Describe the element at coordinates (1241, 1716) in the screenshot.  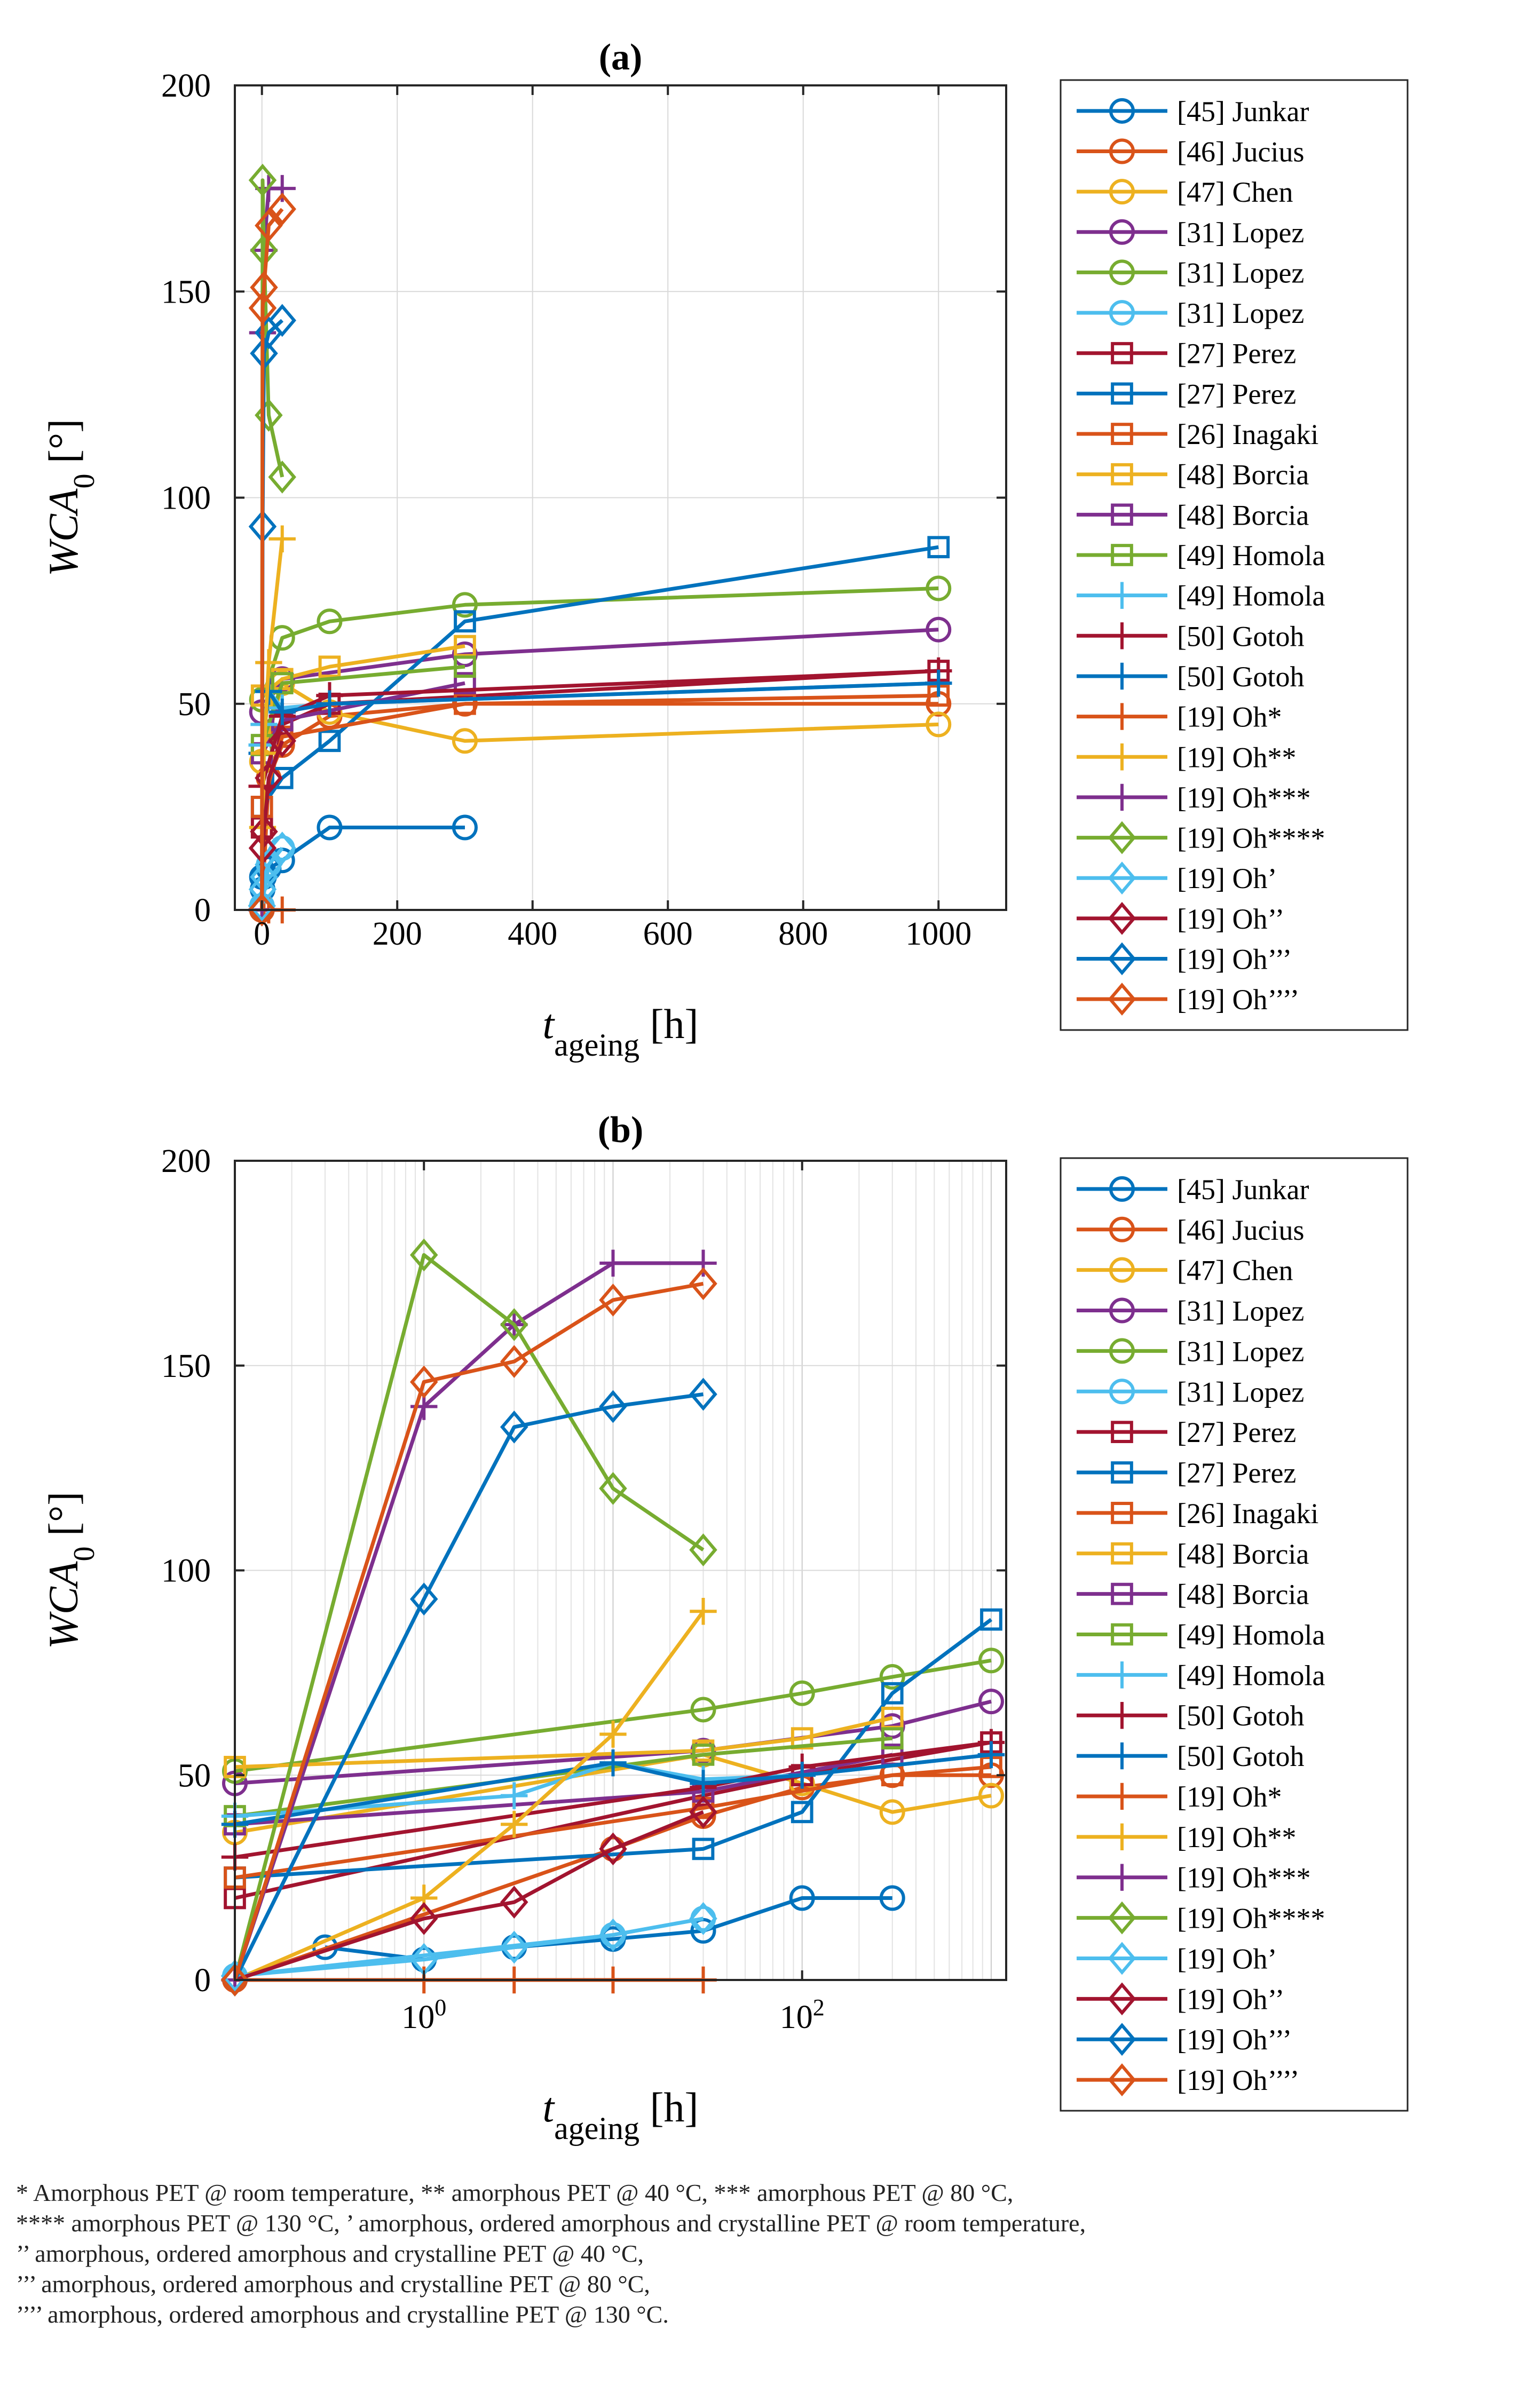
I see `legend-label: [50] Gotoh` at that location.